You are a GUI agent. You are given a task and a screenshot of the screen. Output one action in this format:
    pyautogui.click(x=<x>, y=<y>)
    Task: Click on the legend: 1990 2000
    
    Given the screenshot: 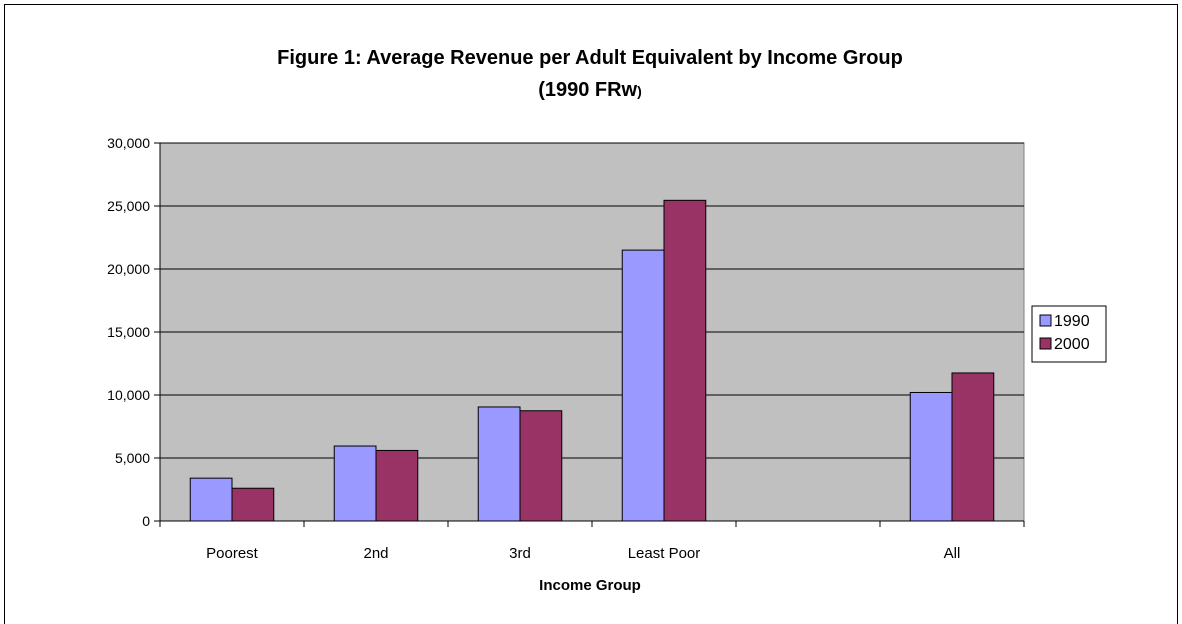 What is the action you would take?
    pyautogui.click(x=1069, y=334)
    